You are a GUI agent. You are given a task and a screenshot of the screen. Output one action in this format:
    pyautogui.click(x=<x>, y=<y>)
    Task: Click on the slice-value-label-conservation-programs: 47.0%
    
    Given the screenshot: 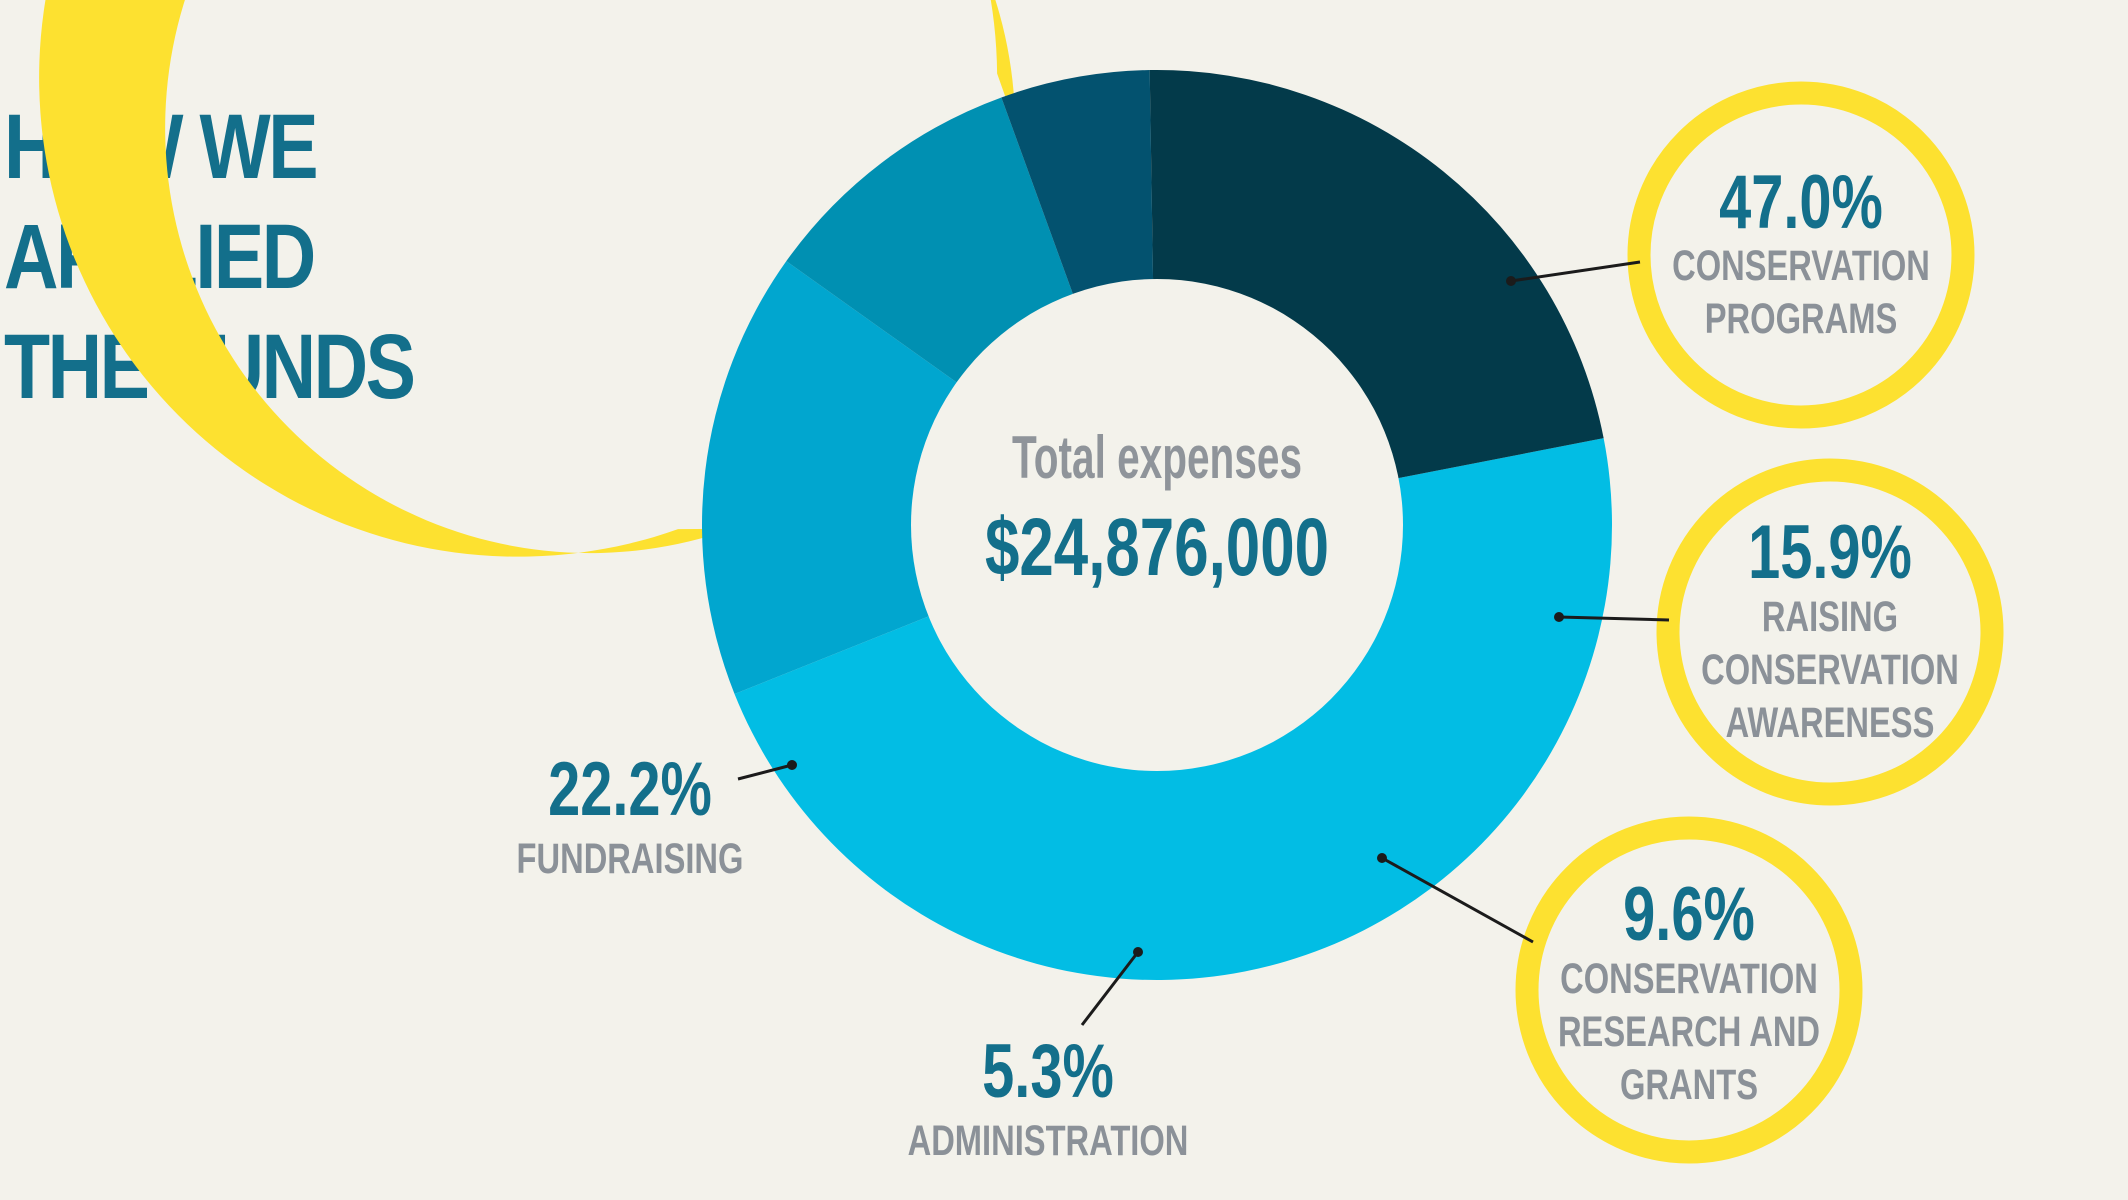 What is the action you would take?
    pyautogui.click(x=1801, y=202)
    